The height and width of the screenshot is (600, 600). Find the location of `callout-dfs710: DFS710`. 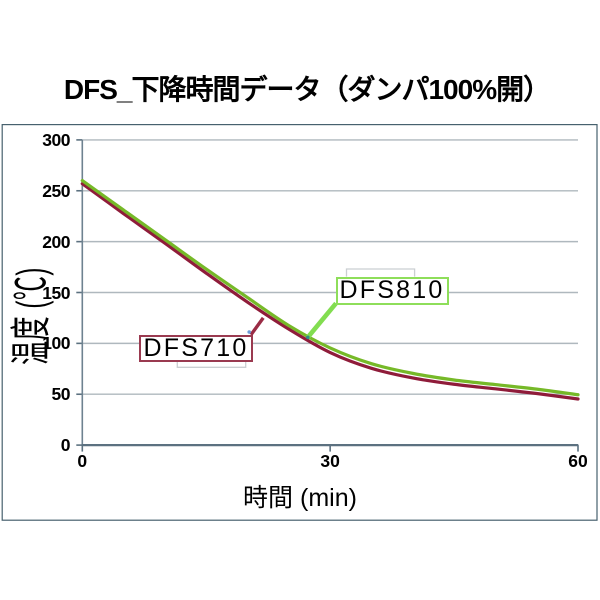

callout-dfs710: DFS710 is located at coordinates (196, 347).